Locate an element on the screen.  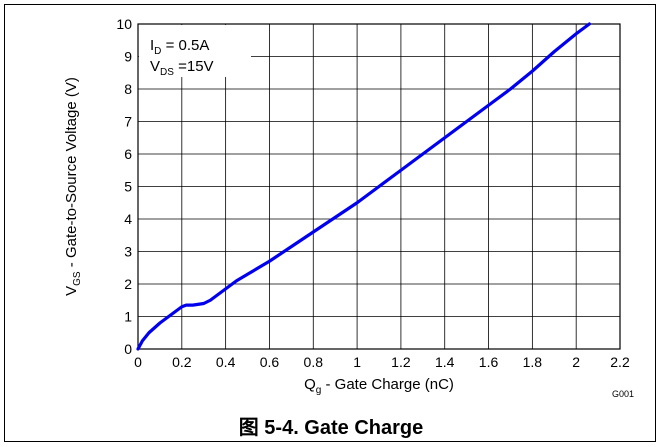
y-tick-label: 3 is located at coordinates (128, 252).